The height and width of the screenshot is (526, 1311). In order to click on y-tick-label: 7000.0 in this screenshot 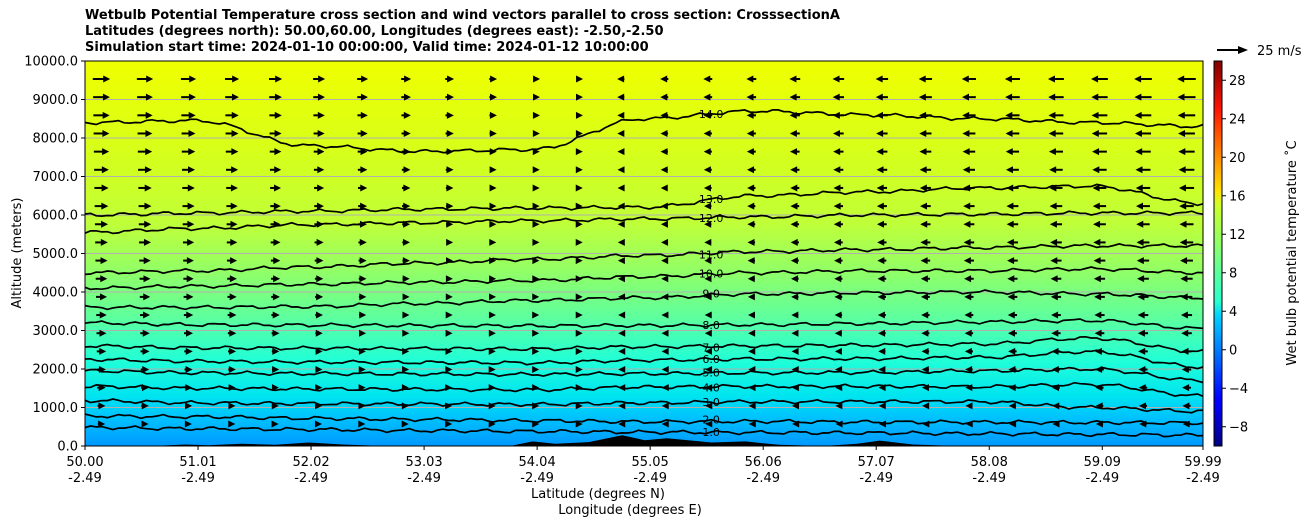, I will do `click(56, 177)`.